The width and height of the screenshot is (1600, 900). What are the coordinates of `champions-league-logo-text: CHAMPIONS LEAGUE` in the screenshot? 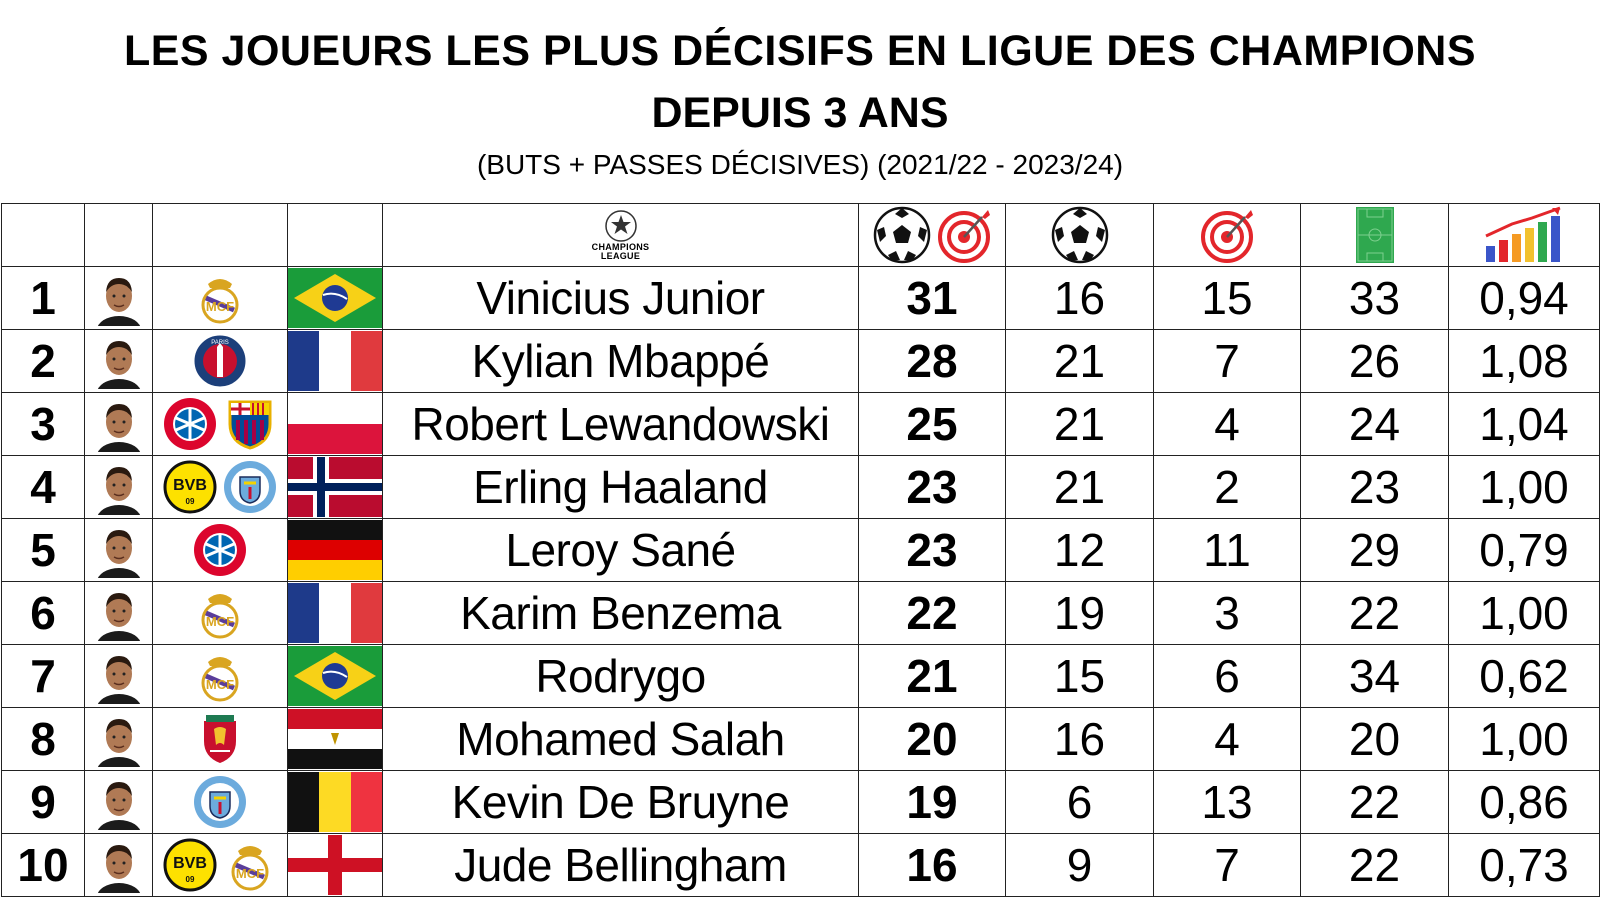 It's located at (620, 251).